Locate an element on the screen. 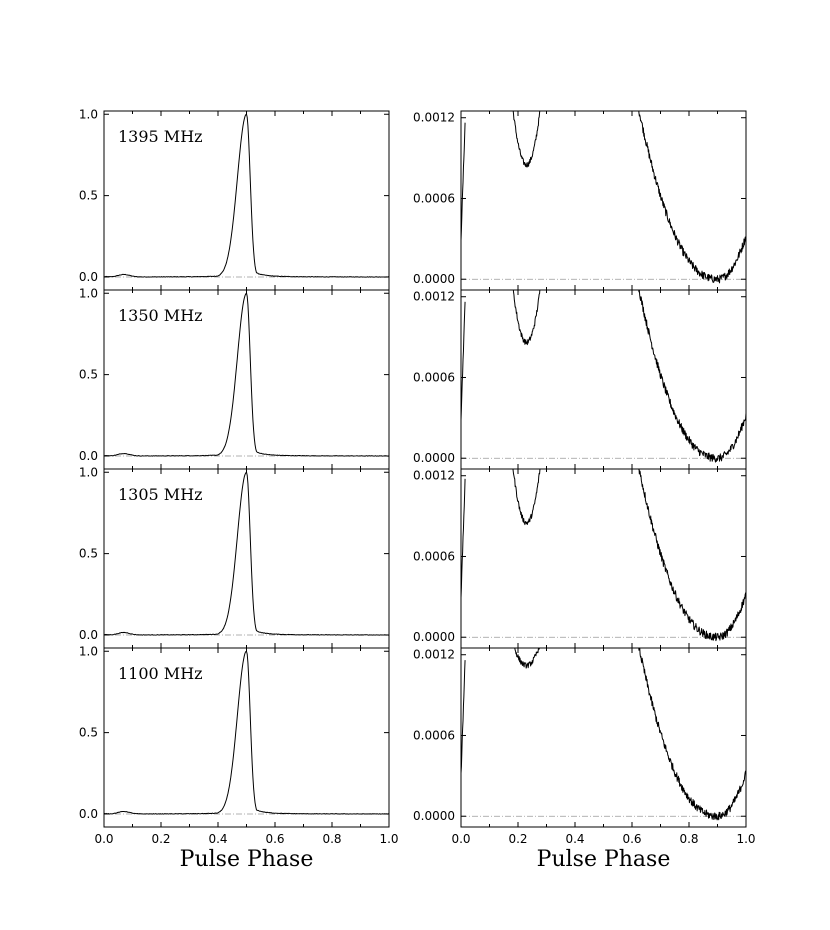  frequency-label: 1350 MHz is located at coordinates (160, 315).